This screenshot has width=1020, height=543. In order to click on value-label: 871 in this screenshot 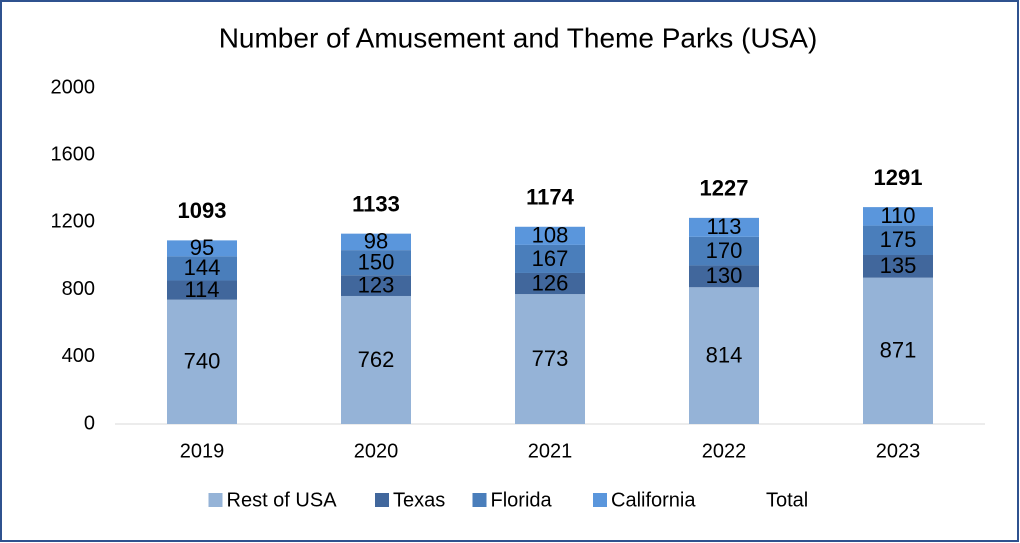, I will do `click(898, 350)`.